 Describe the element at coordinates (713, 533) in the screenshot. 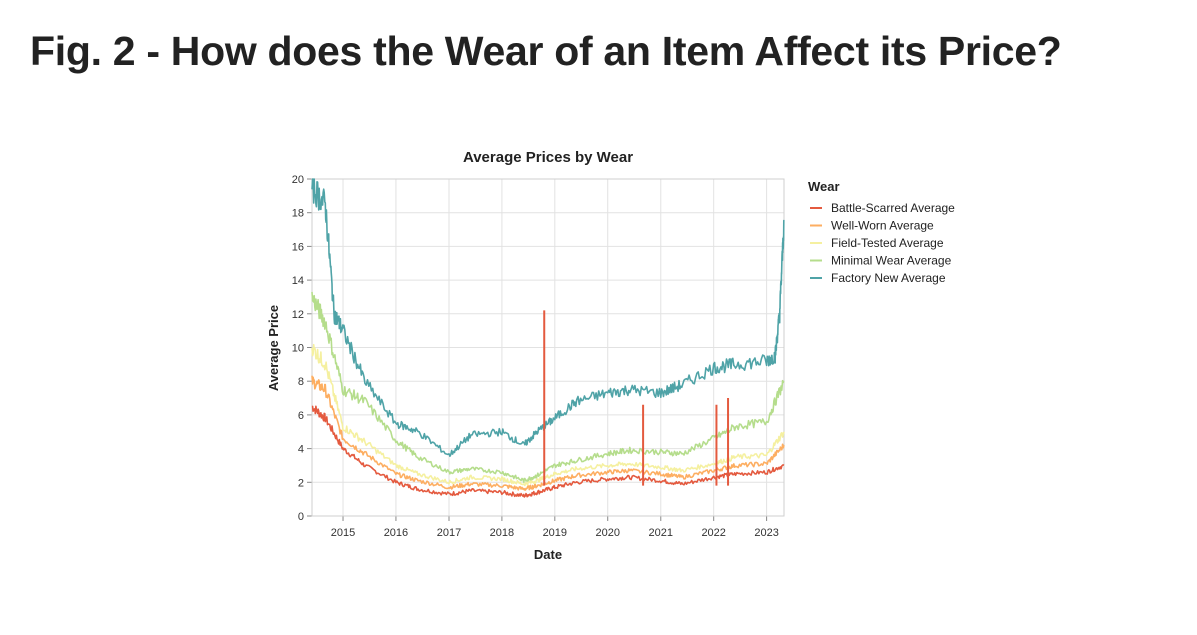

I see `x-tick-label: 2022` at that location.